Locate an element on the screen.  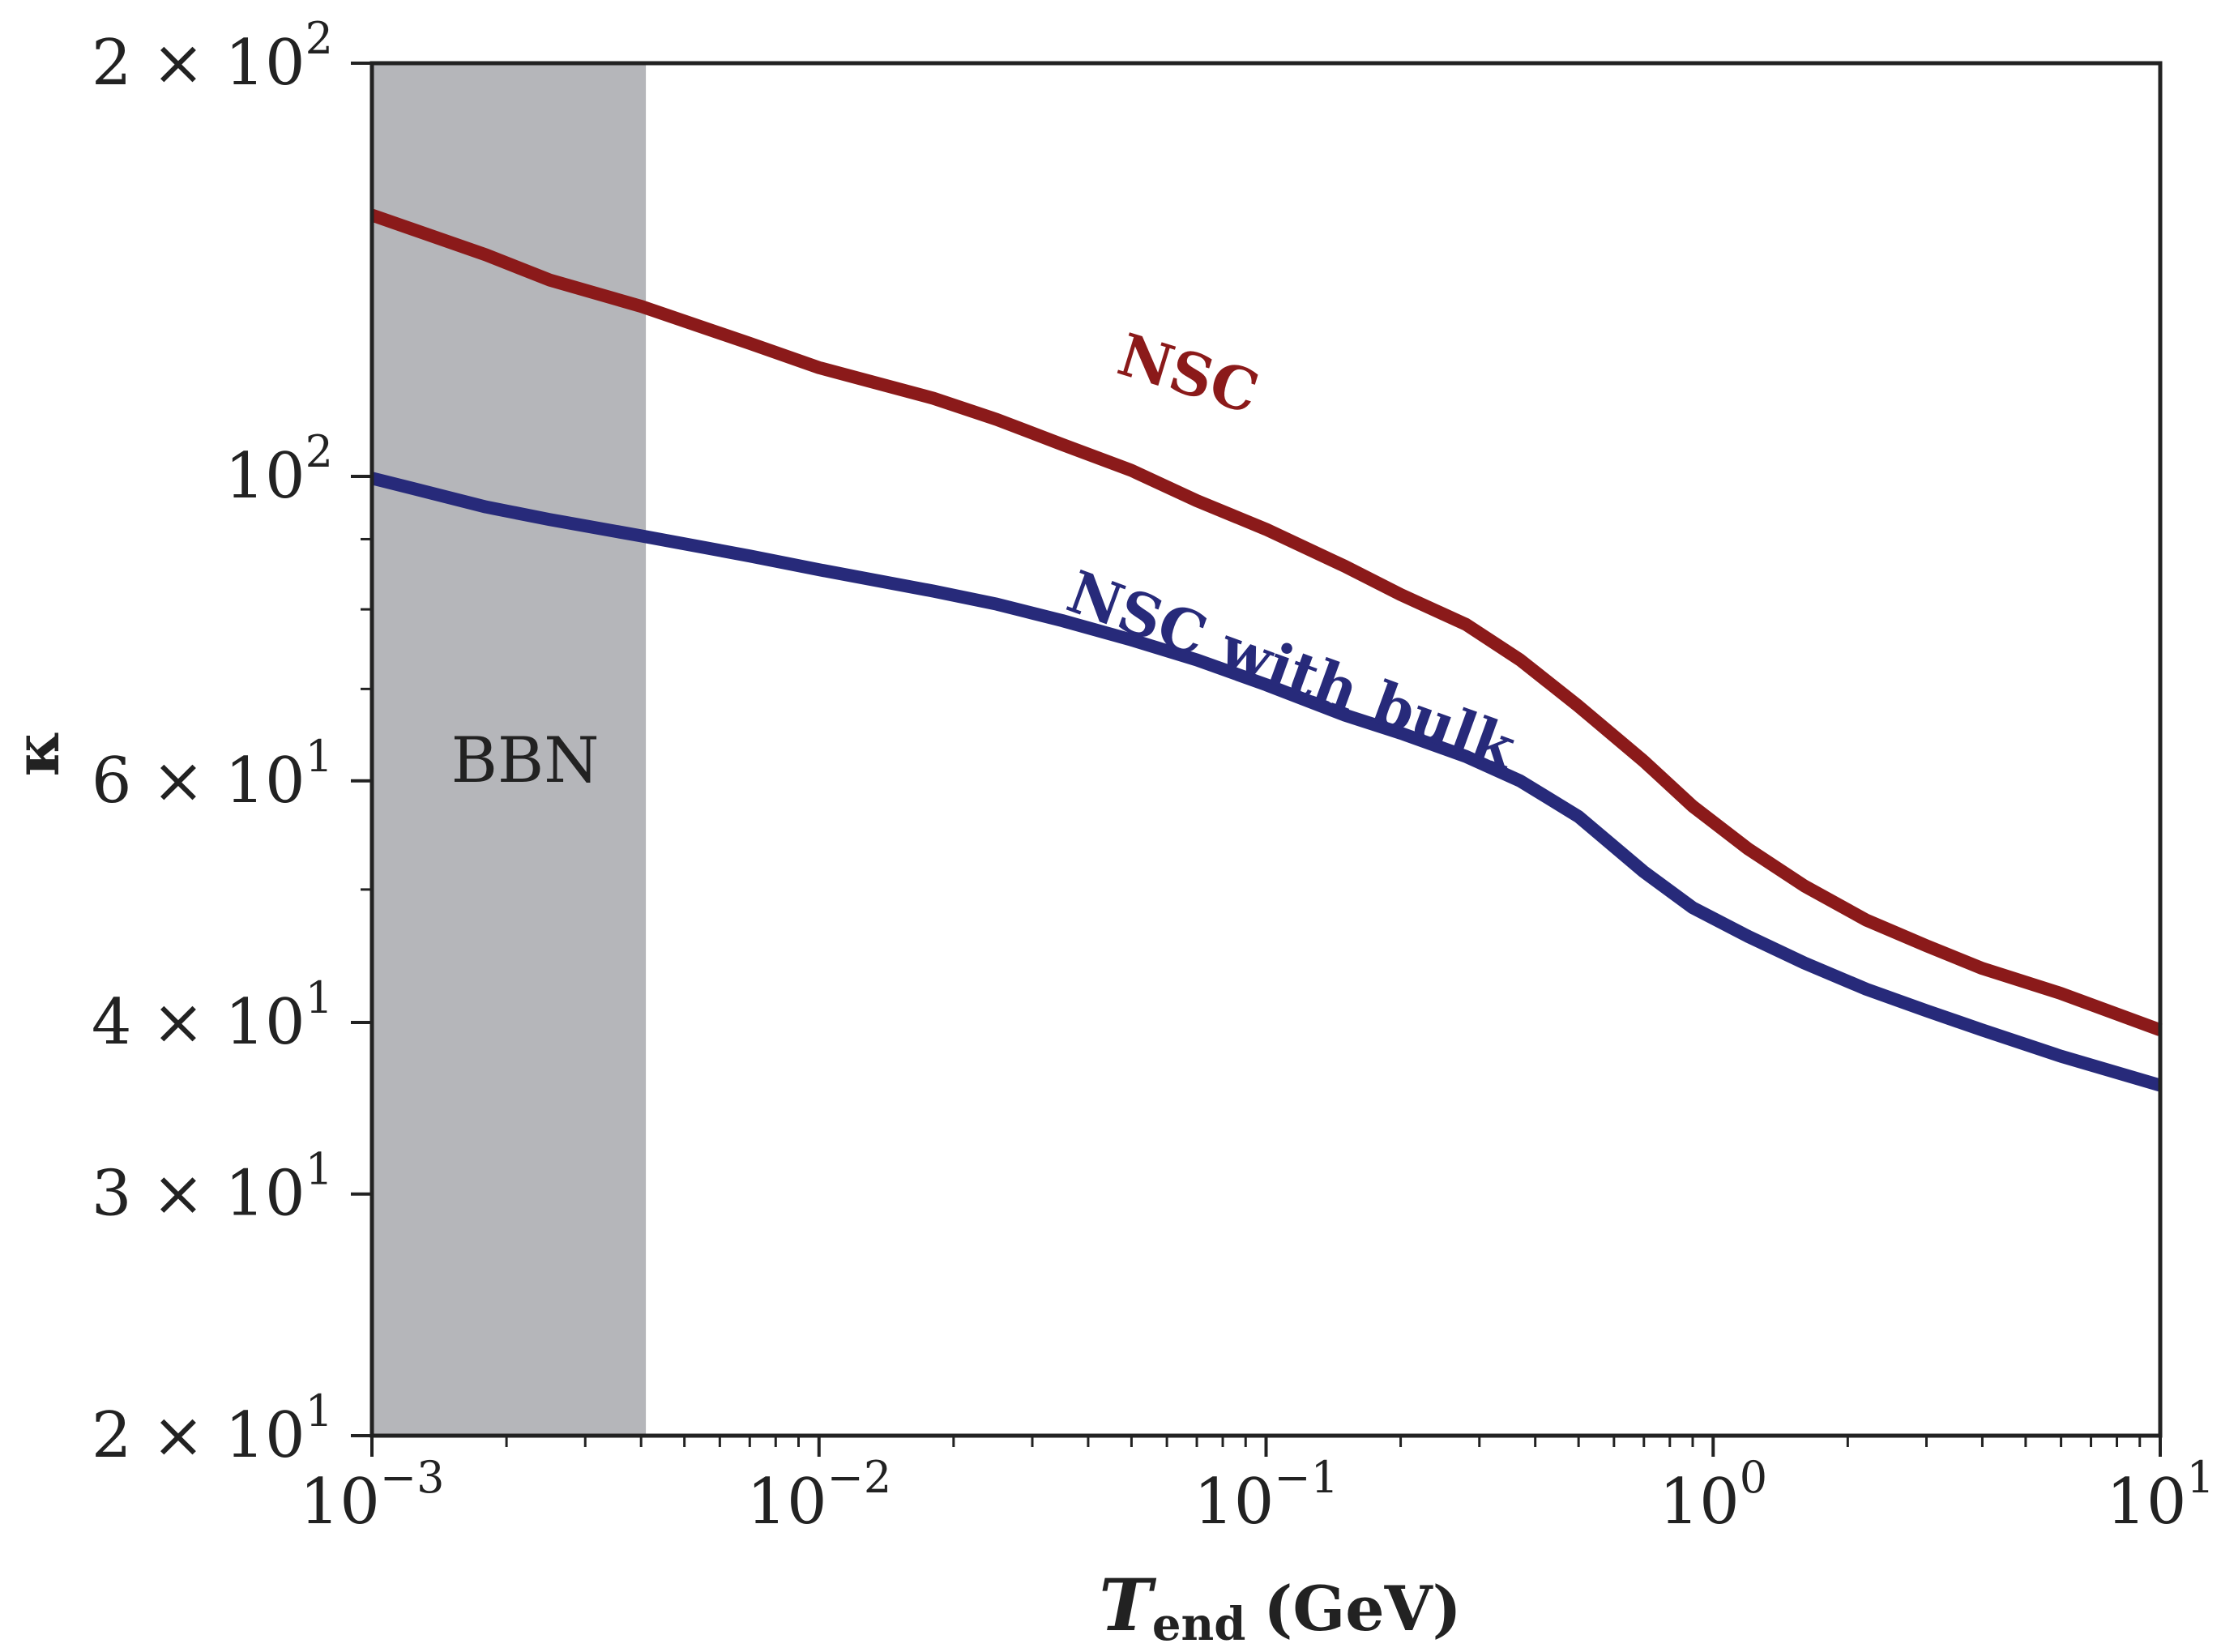
y-tick-label-2: 4 × 101 is located at coordinates (212, 1015).